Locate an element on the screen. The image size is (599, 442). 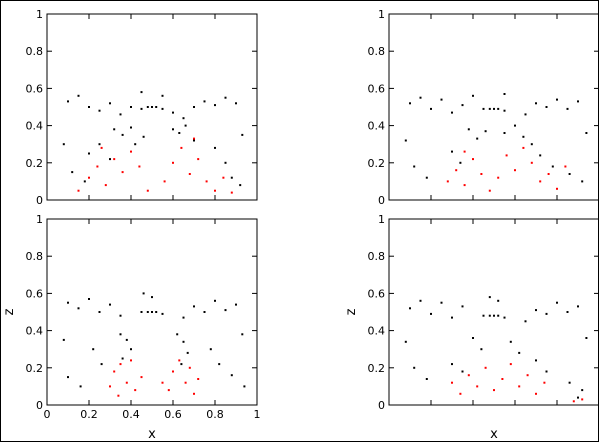
panel-top-left-ytick-label-0: 0 is located at coordinates (39, 200).